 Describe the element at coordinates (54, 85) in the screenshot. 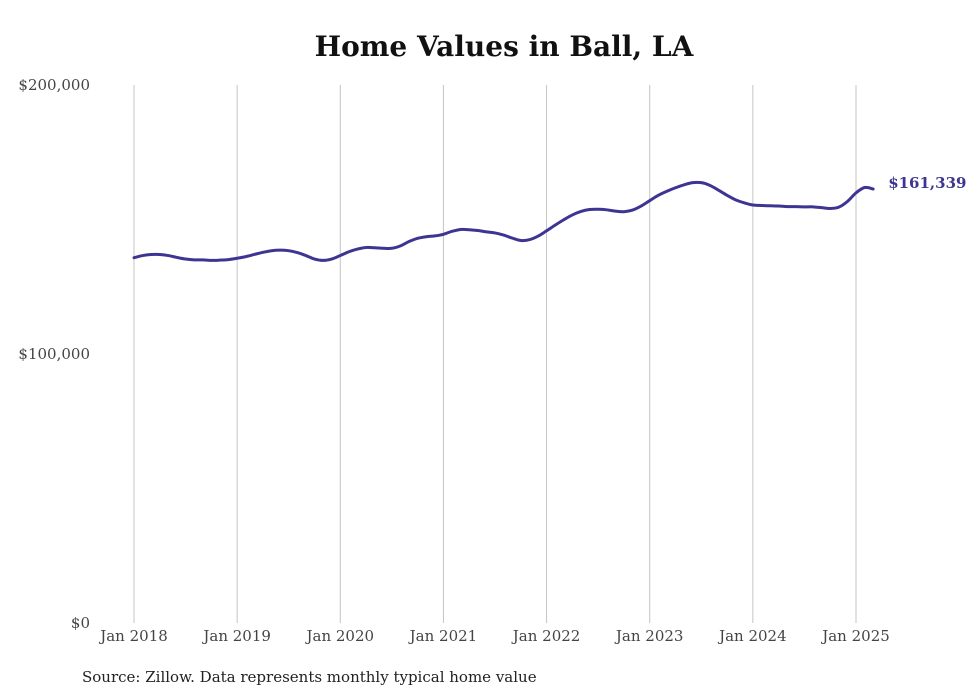

I see `y-tick-label: $200,000` at that location.